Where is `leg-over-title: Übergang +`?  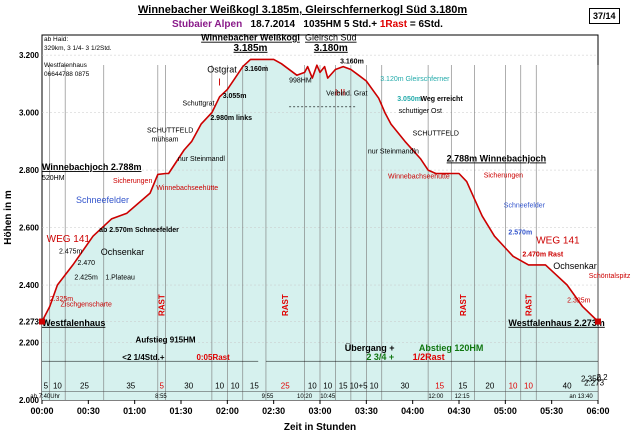 leg-over-title: Übergang + is located at coordinates (370, 348).